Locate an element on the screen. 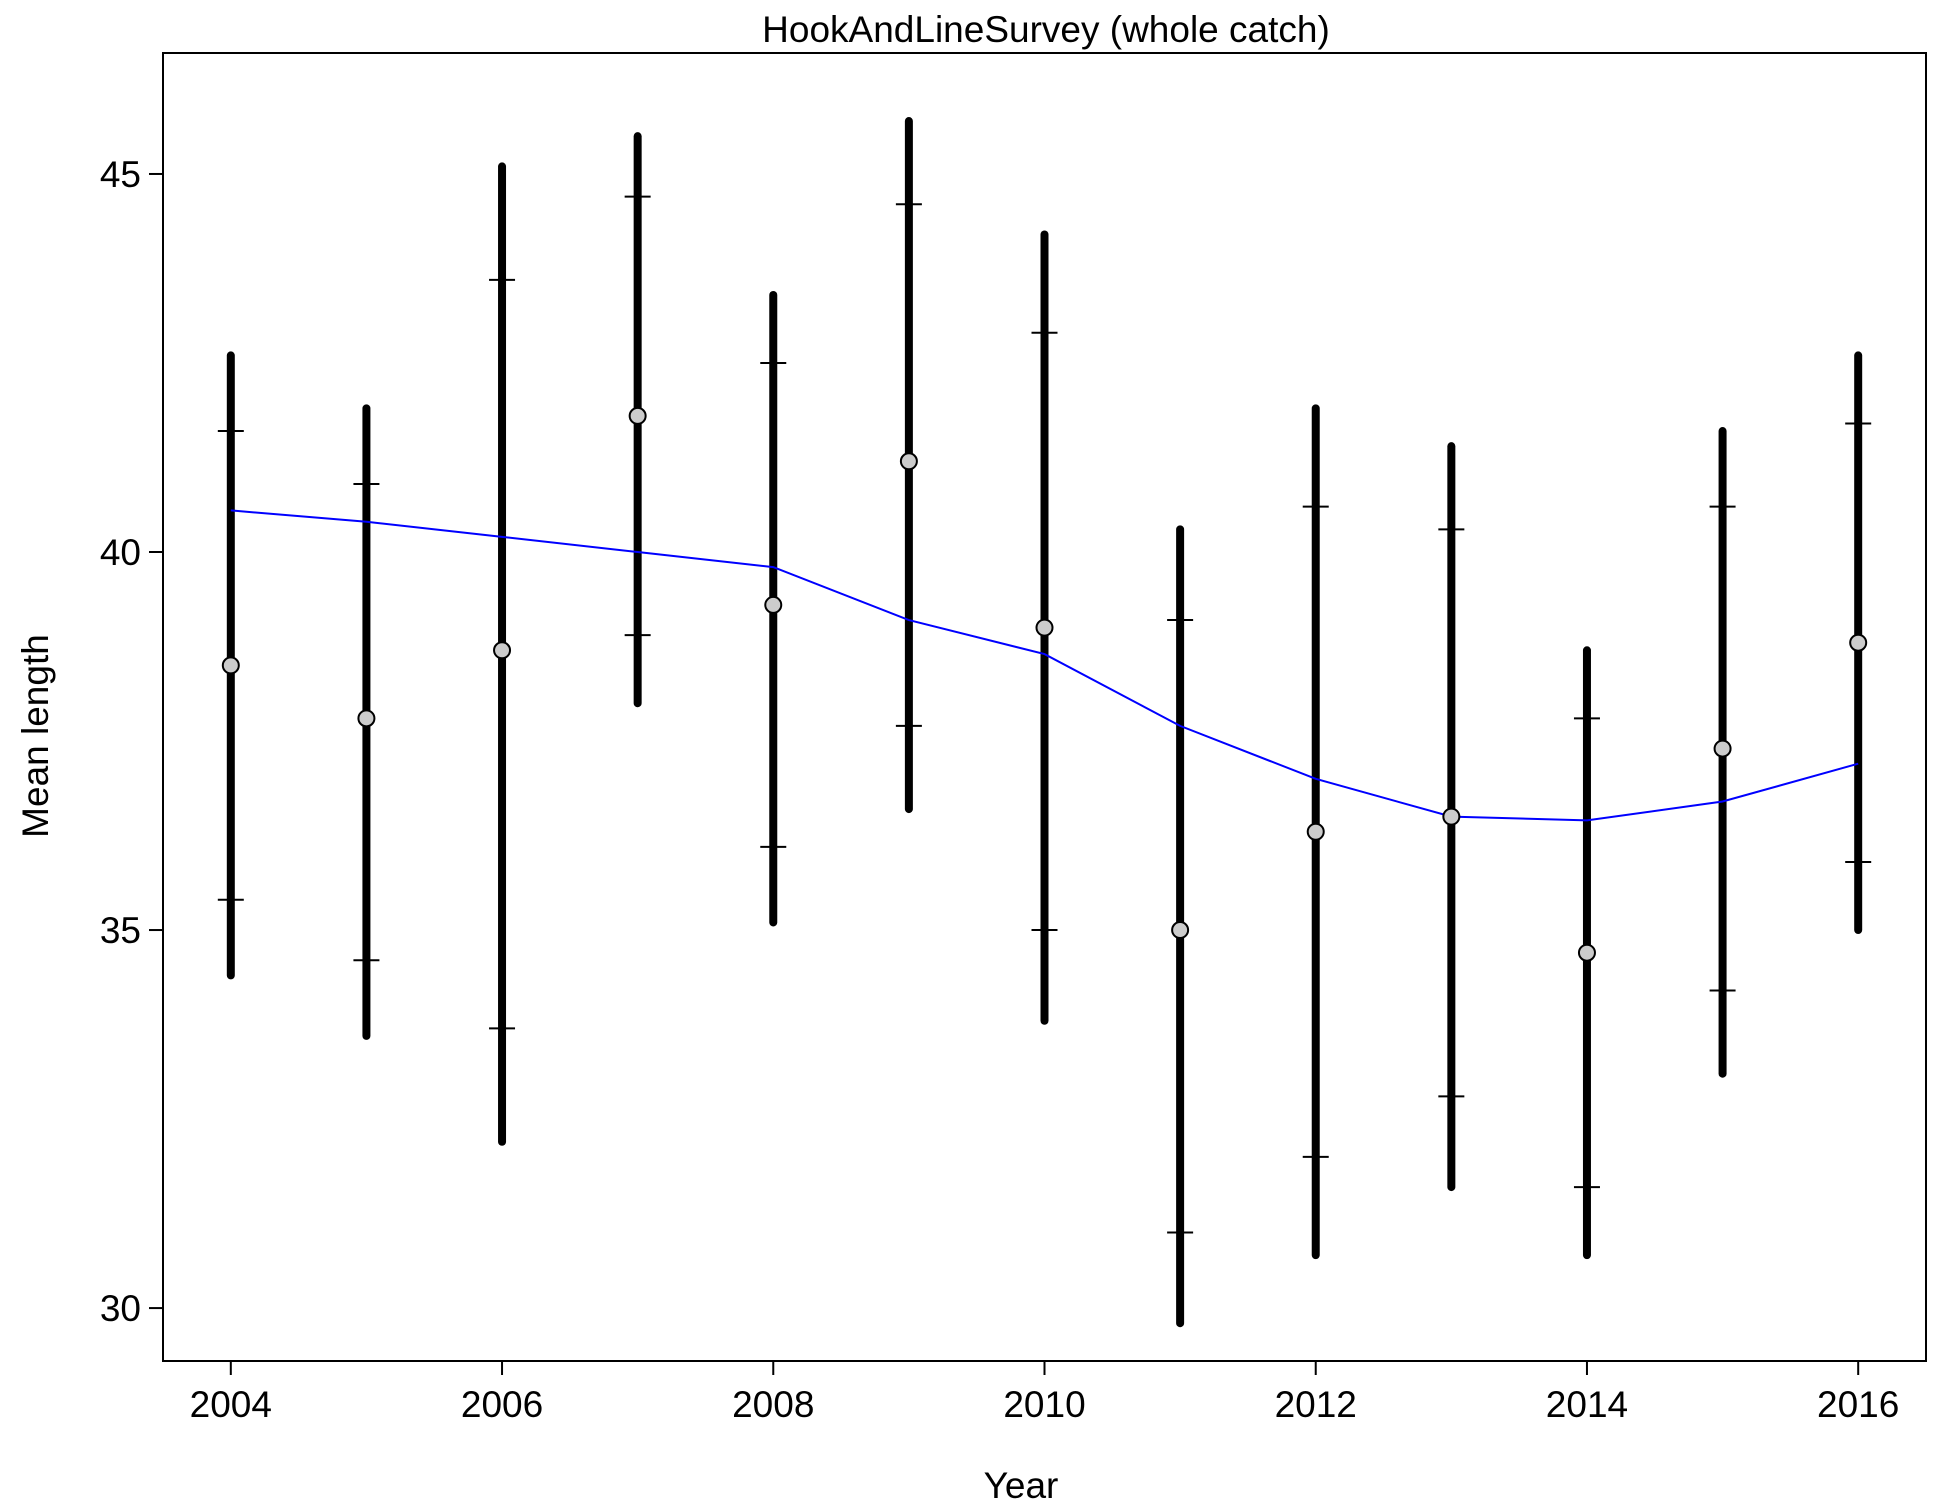 The height and width of the screenshot is (1500, 1950). y-axis-label: Mean length is located at coordinates (35, 736).